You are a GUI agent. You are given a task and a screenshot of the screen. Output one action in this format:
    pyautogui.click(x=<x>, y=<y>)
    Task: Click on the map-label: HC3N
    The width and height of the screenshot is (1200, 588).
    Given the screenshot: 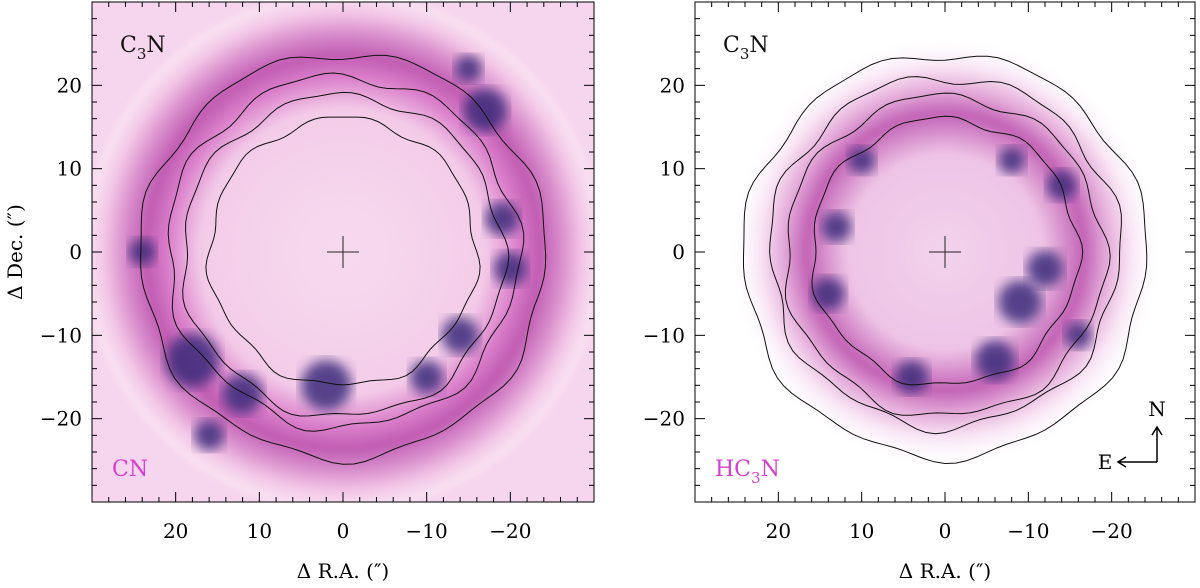 What is the action you would take?
    pyautogui.click(x=747, y=472)
    